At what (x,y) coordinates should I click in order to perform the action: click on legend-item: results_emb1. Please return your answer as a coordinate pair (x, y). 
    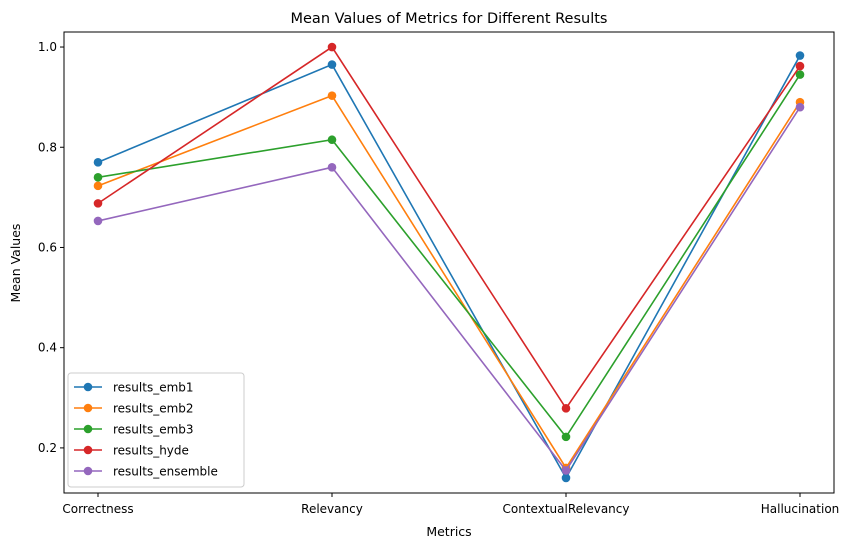
    Looking at the image, I should click on (134, 388).